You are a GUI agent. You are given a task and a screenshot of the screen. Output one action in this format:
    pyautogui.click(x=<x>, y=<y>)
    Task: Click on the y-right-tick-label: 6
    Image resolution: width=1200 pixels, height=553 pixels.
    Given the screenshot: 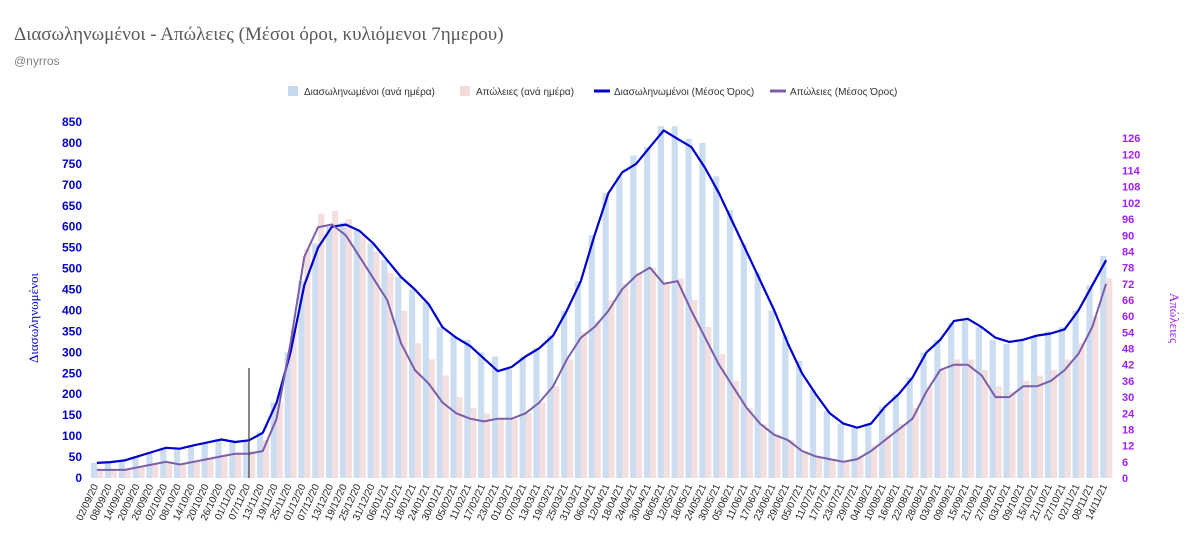 What is the action you would take?
    pyautogui.click(x=1125, y=463)
    